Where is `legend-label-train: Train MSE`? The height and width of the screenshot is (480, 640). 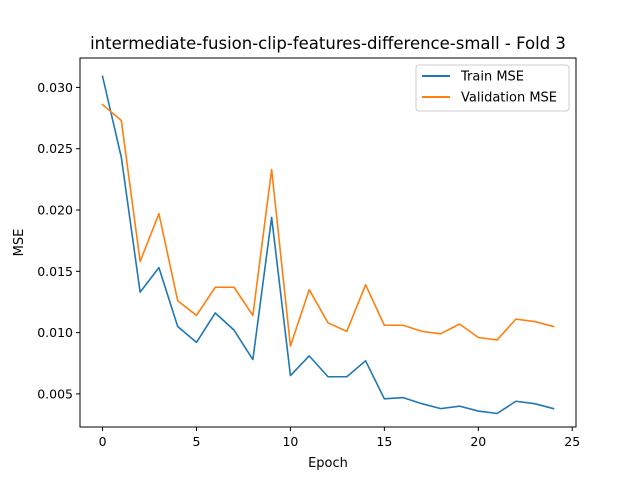
legend-label-train: Train MSE is located at coordinates (492, 77).